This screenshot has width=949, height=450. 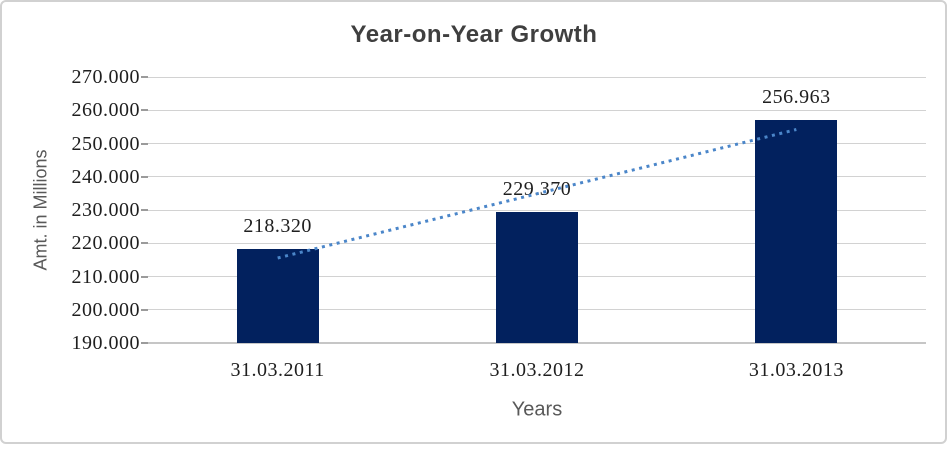 I want to click on y-tick-label: 250.000, so click(x=105, y=143).